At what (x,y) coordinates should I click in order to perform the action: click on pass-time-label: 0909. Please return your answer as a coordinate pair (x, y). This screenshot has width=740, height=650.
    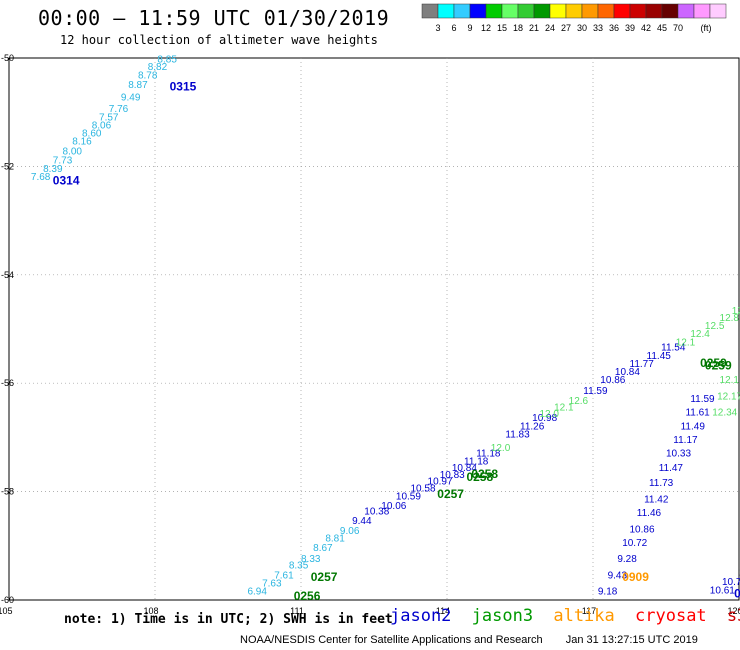
    Looking at the image, I should click on (635, 577).